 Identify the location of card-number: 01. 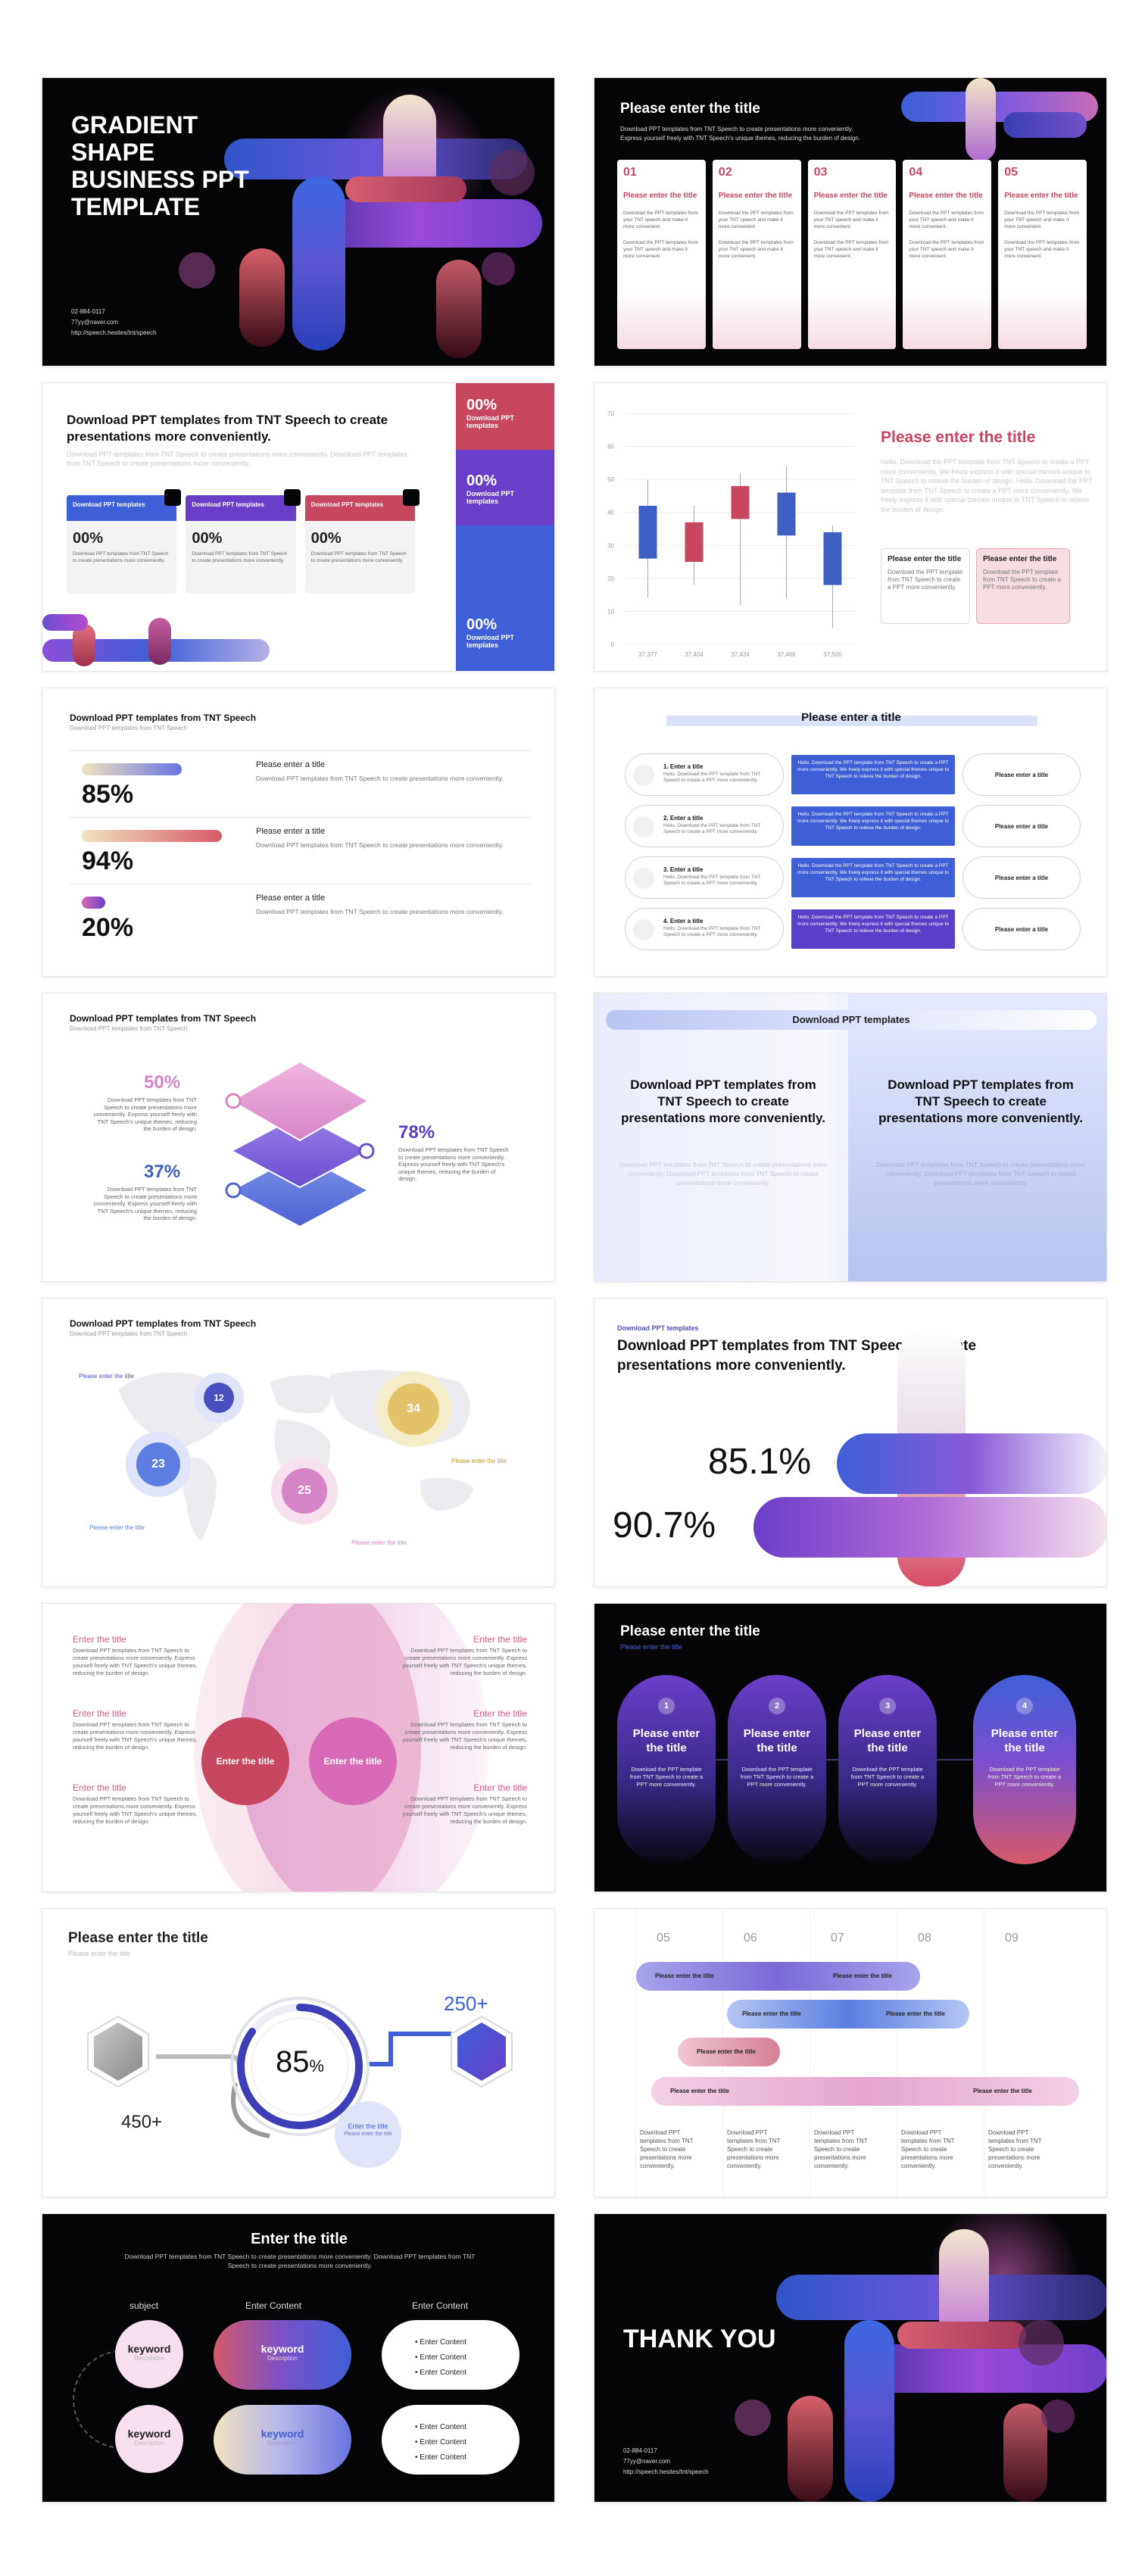
(630, 172).